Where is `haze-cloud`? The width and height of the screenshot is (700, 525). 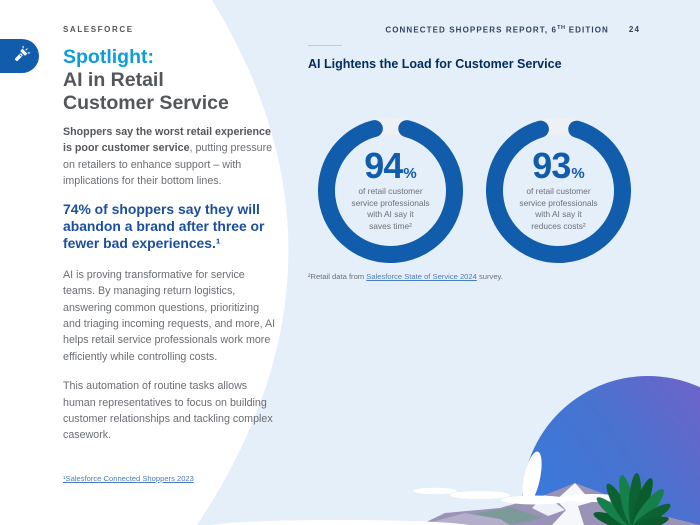 haze-cloud is located at coordinates (532, 478).